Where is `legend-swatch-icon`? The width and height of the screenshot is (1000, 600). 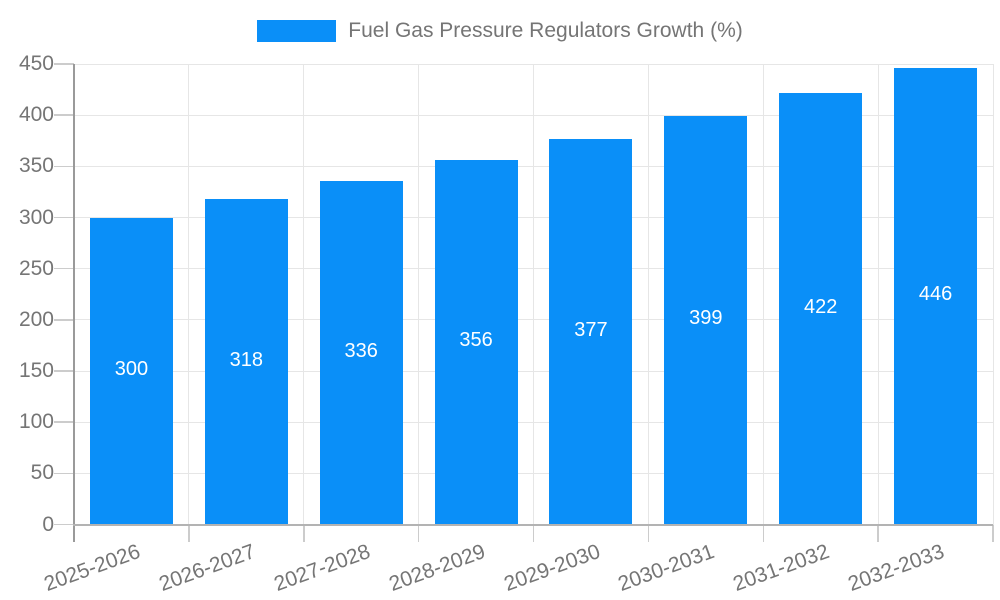
legend-swatch-icon is located at coordinates (297, 31).